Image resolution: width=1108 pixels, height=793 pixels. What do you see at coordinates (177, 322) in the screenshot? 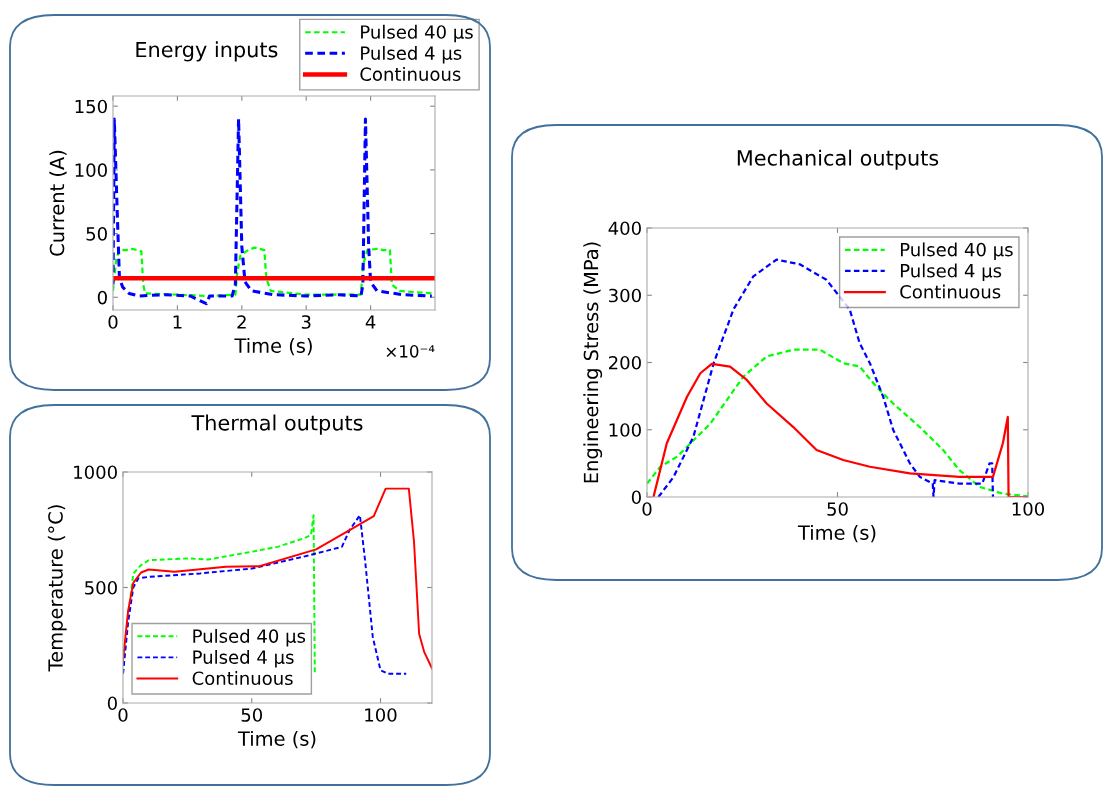
I see `x-tick-label: 1` at bounding box center [177, 322].